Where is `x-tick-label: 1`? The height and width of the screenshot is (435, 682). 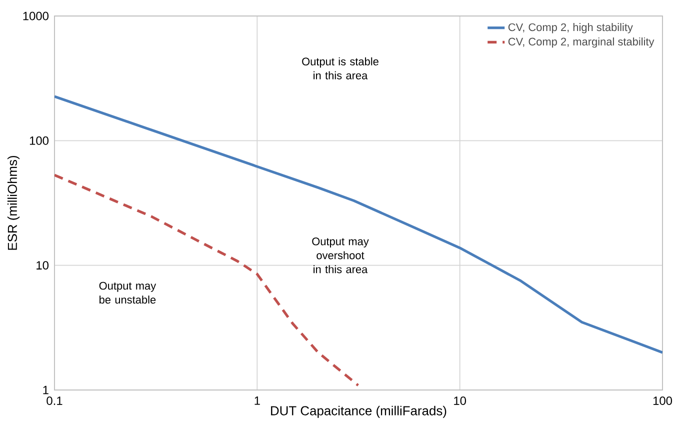 x-tick-label: 1 is located at coordinates (257, 400).